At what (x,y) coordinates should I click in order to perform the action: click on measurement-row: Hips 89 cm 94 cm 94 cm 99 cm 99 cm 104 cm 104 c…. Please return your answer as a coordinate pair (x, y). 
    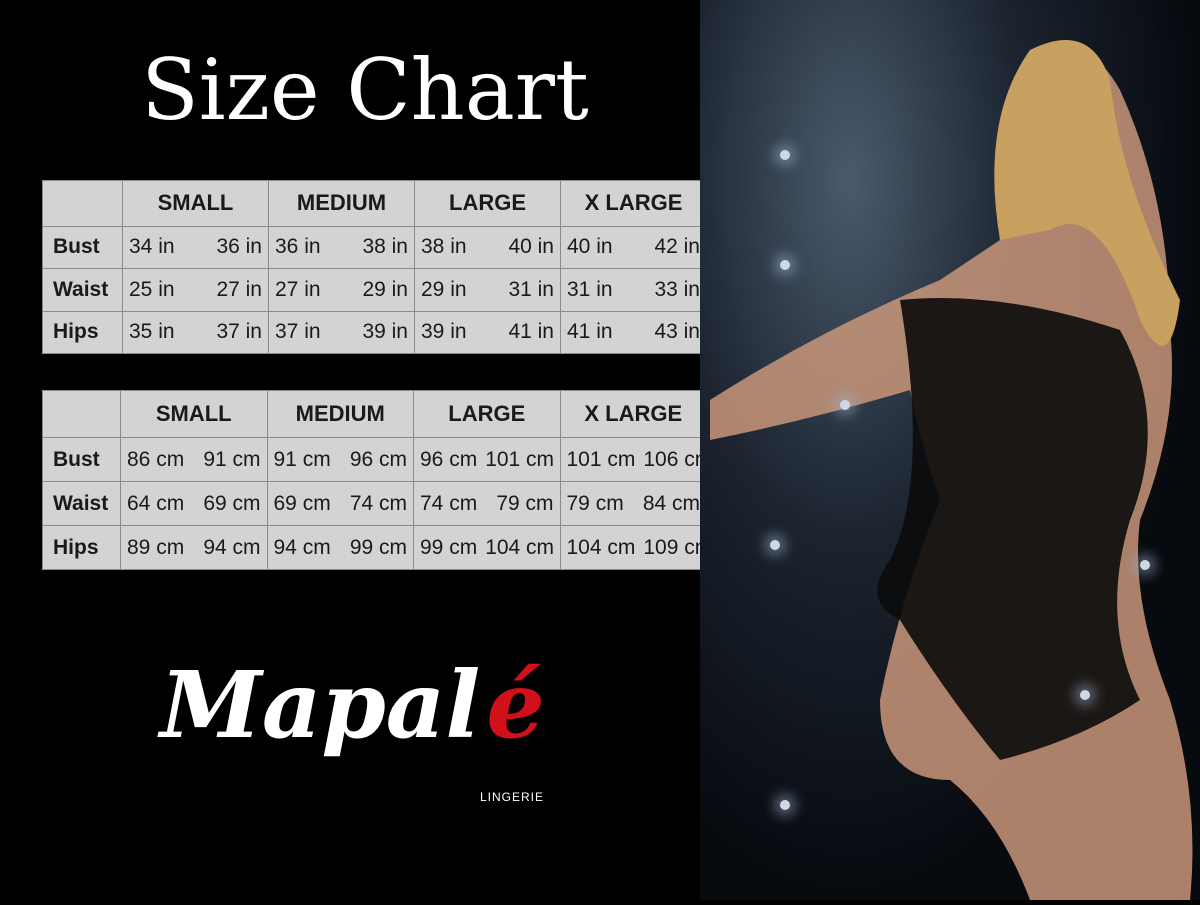
    Looking at the image, I should click on (377, 547).